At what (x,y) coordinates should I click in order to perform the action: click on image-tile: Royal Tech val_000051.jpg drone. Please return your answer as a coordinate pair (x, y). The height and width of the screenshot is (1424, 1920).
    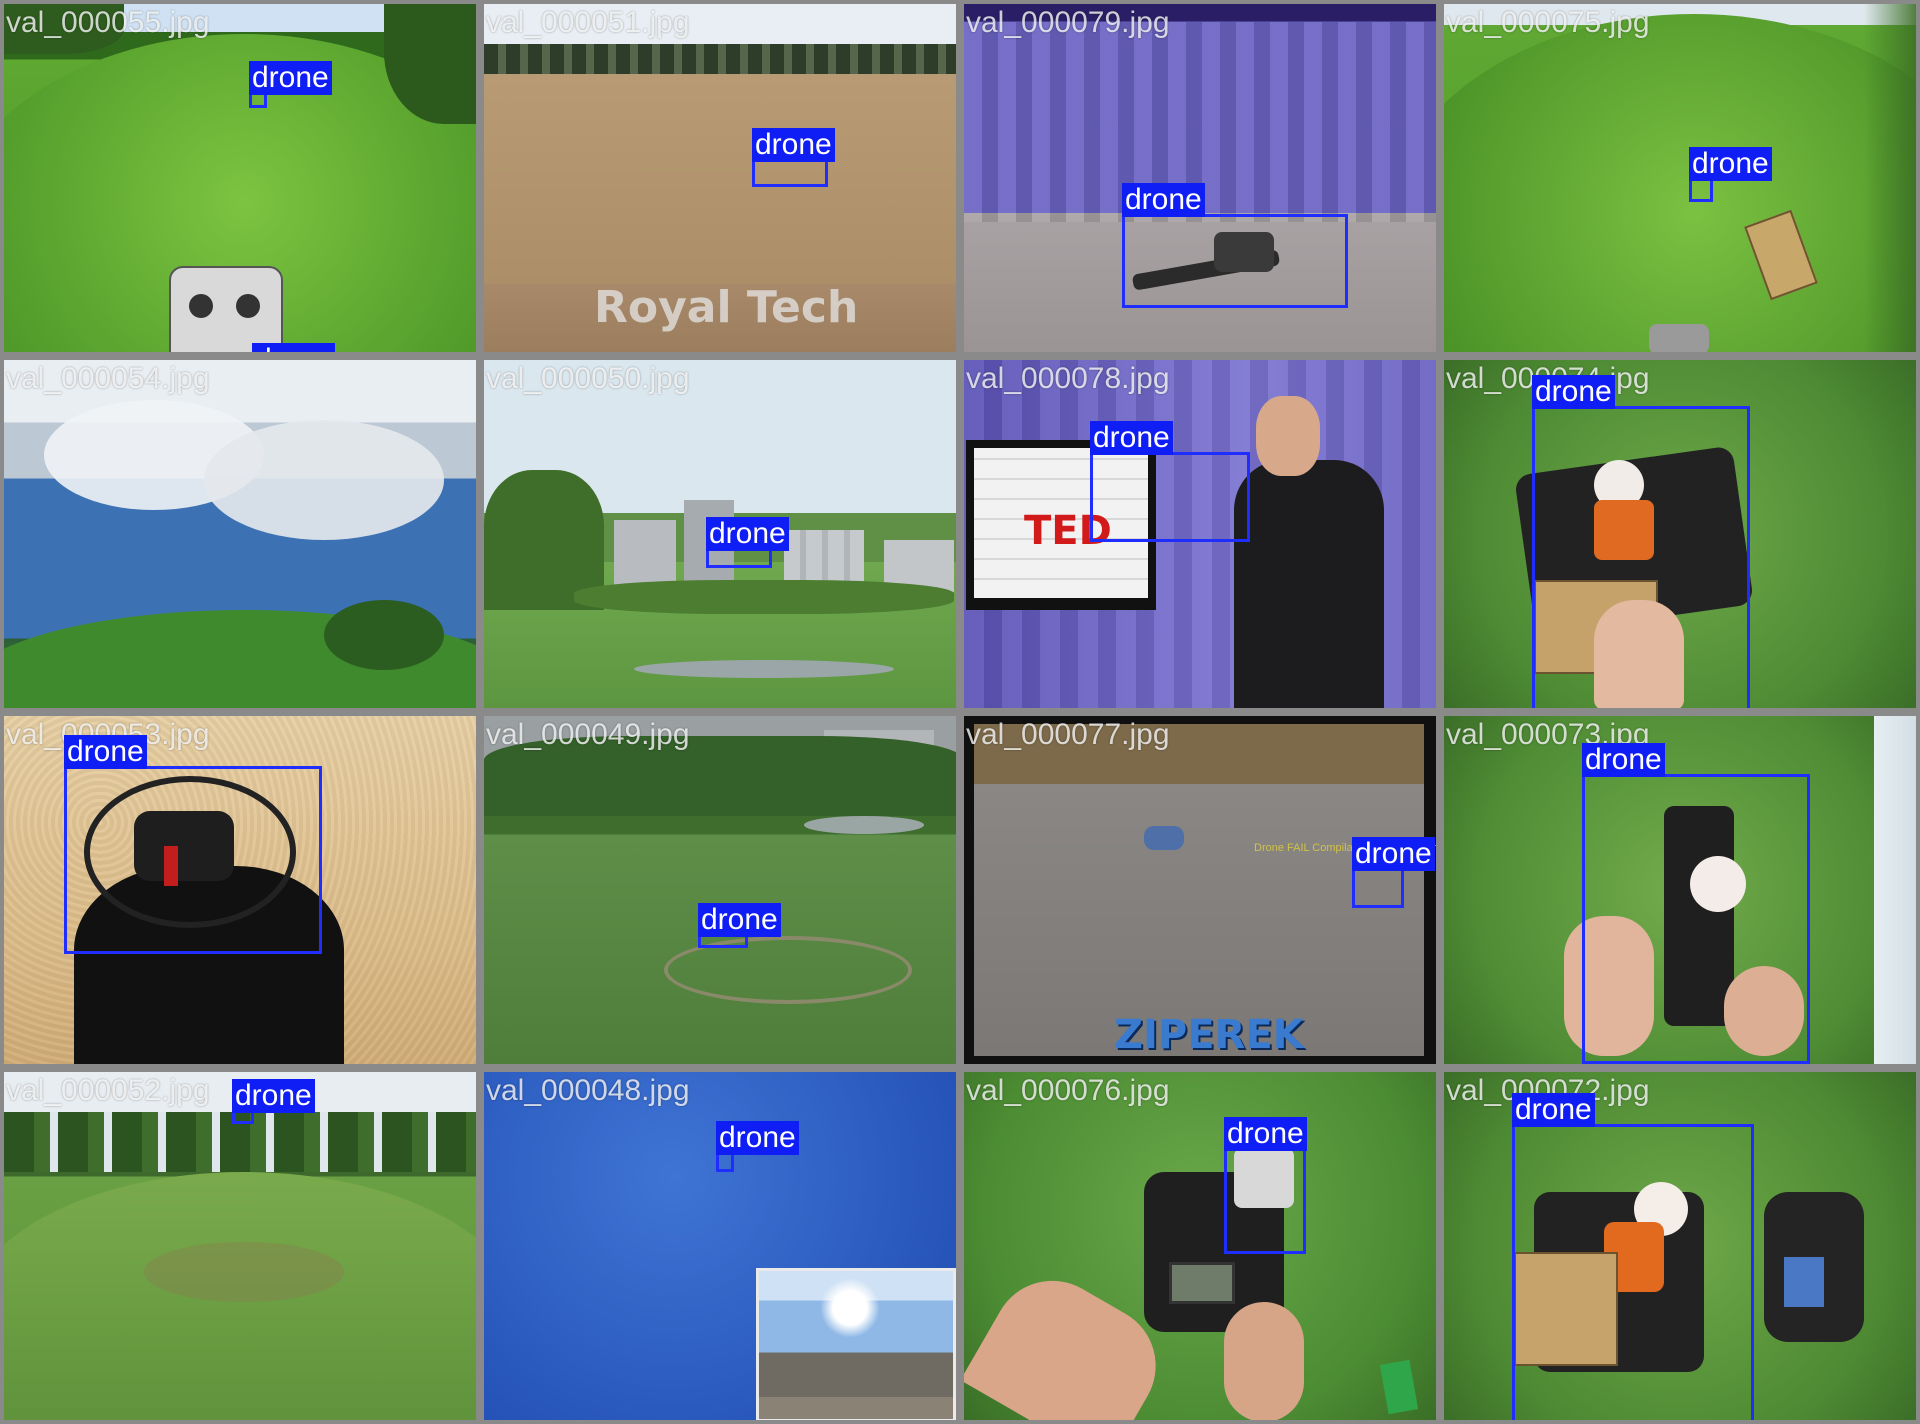
    Looking at the image, I should click on (720, 178).